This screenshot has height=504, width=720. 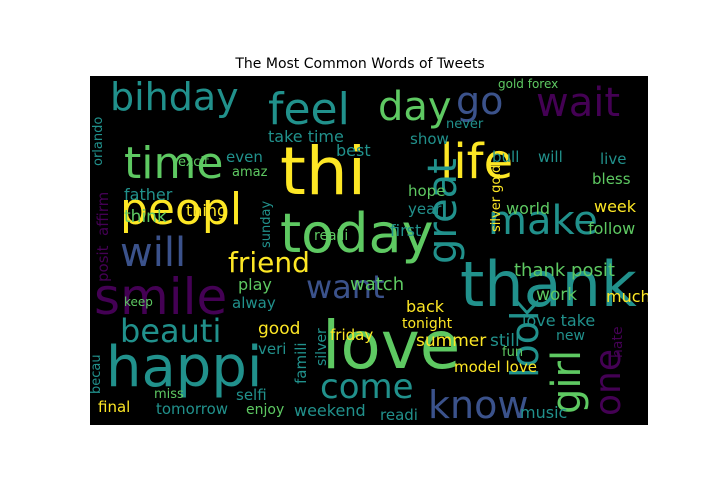 What do you see at coordinates (169, 394) in the screenshot?
I see `word-miss: miss` at bounding box center [169, 394].